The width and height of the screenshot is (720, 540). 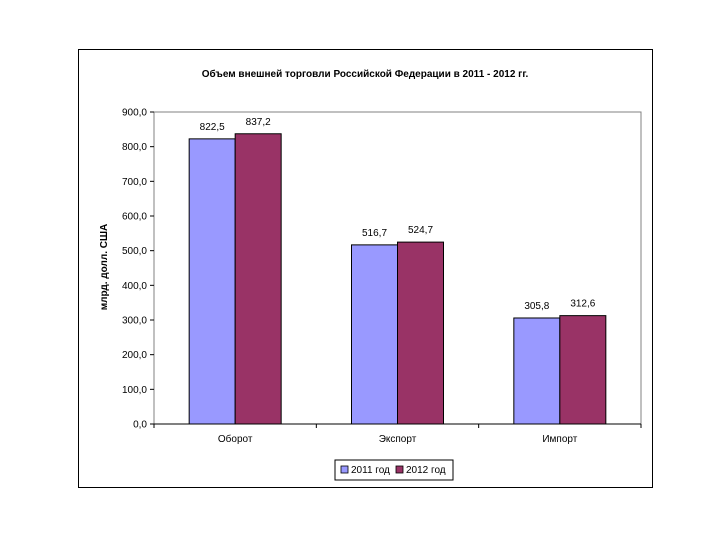 I want to click on legend-box, so click(x=394, y=470).